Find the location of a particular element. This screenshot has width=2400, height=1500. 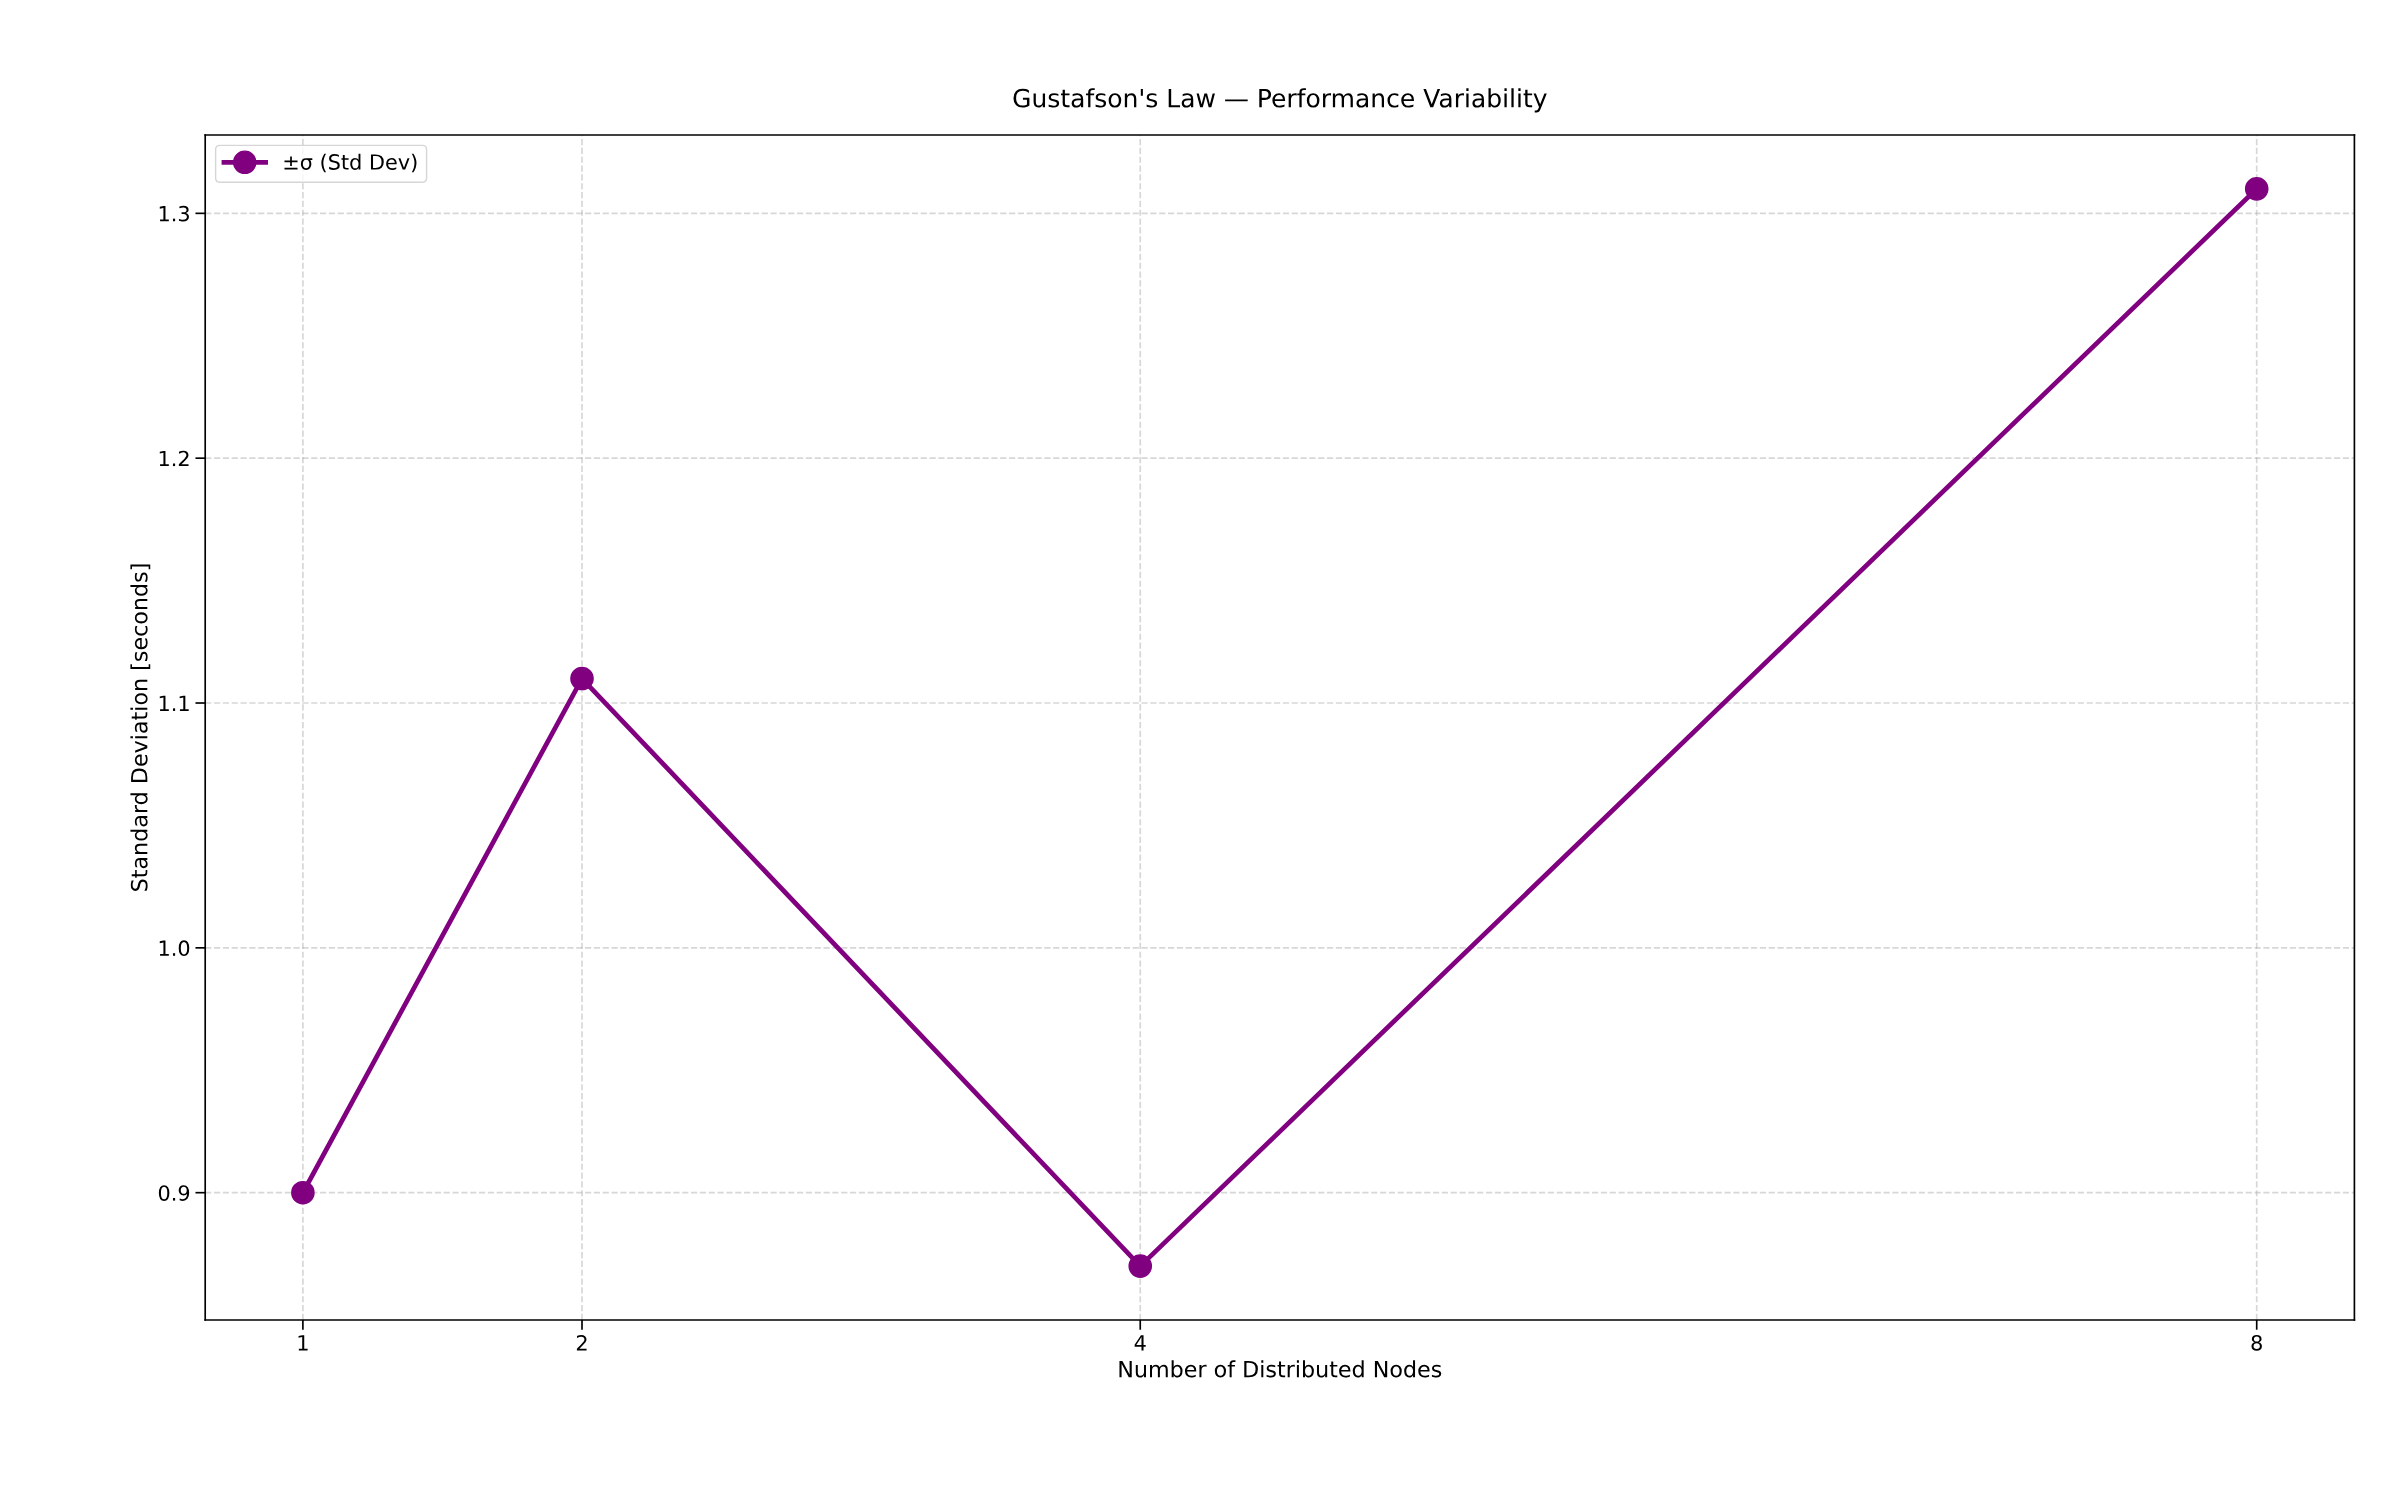

y-tick-label: 1.3 is located at coordinates (174, 213).